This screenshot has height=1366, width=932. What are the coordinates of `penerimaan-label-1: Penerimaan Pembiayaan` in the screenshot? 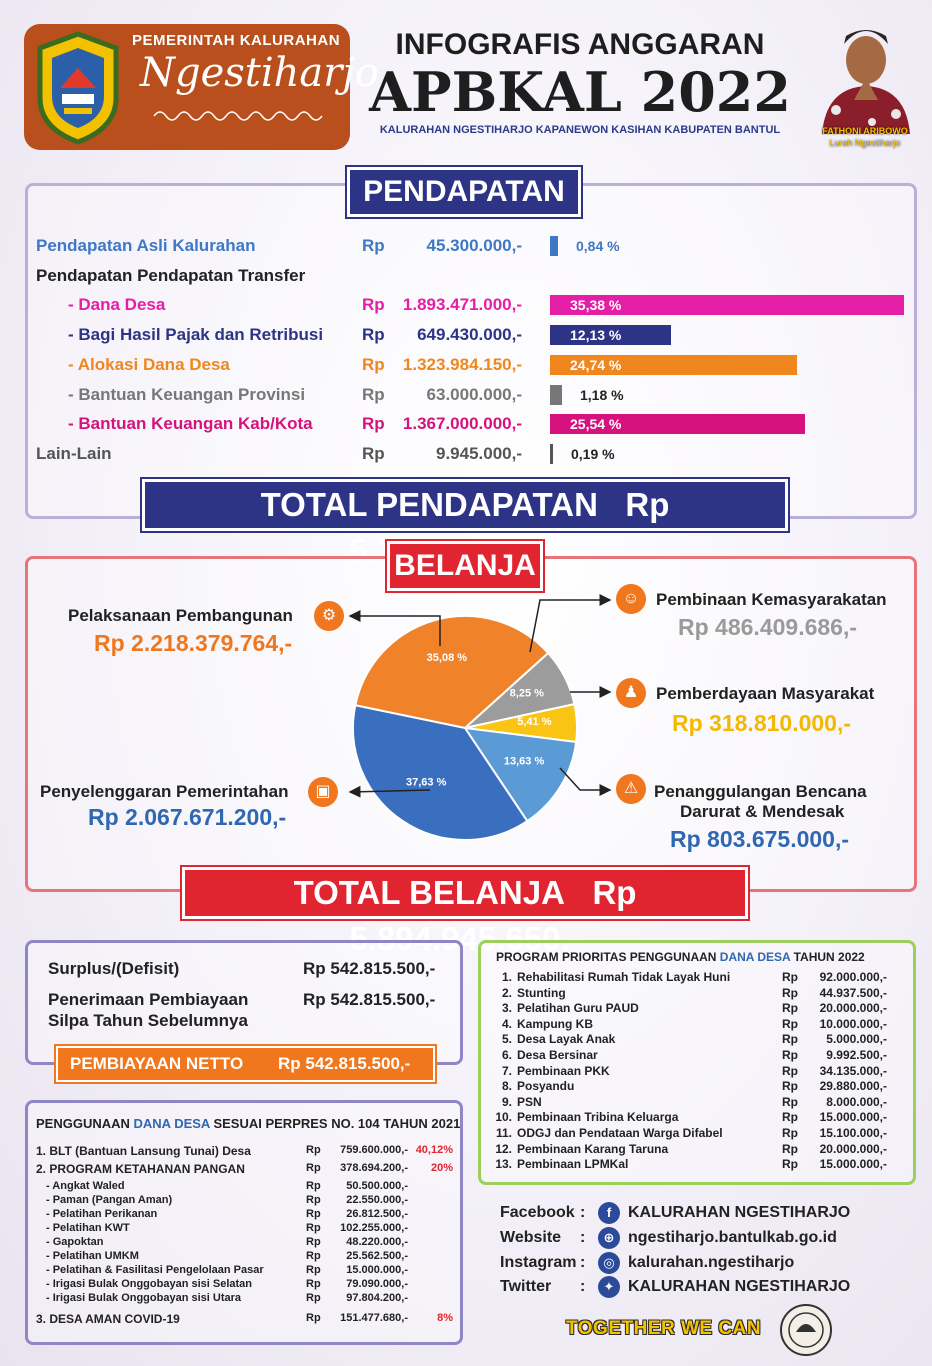 It's located at (148, 999).